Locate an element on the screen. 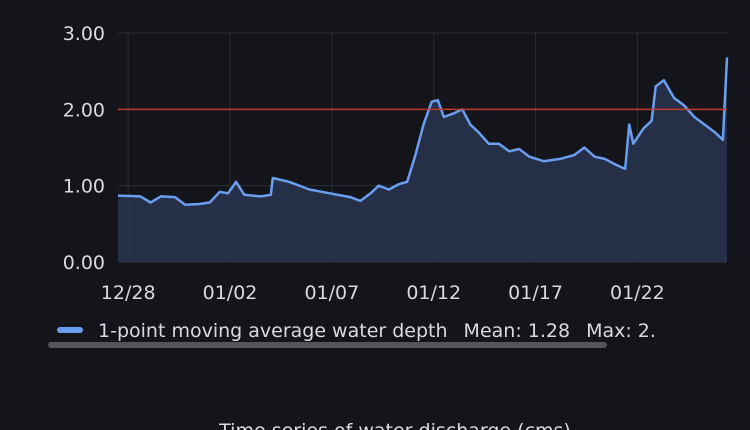 The width and height of the screenshot is (750, 430). x-tick-label: 01/07 is located at coordinates (331, 293).